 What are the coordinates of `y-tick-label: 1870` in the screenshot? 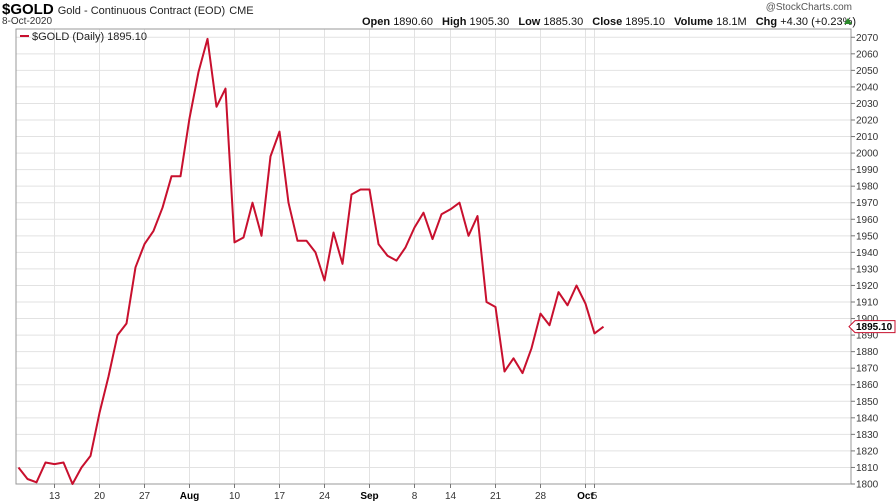 It's located at (867, 369).